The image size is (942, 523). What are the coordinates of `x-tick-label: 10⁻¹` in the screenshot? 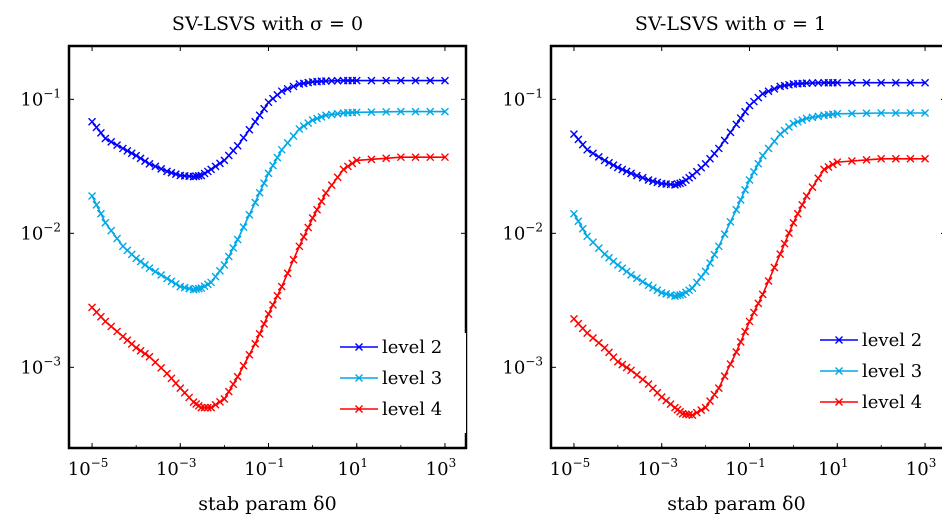 It's located at (745, 468).